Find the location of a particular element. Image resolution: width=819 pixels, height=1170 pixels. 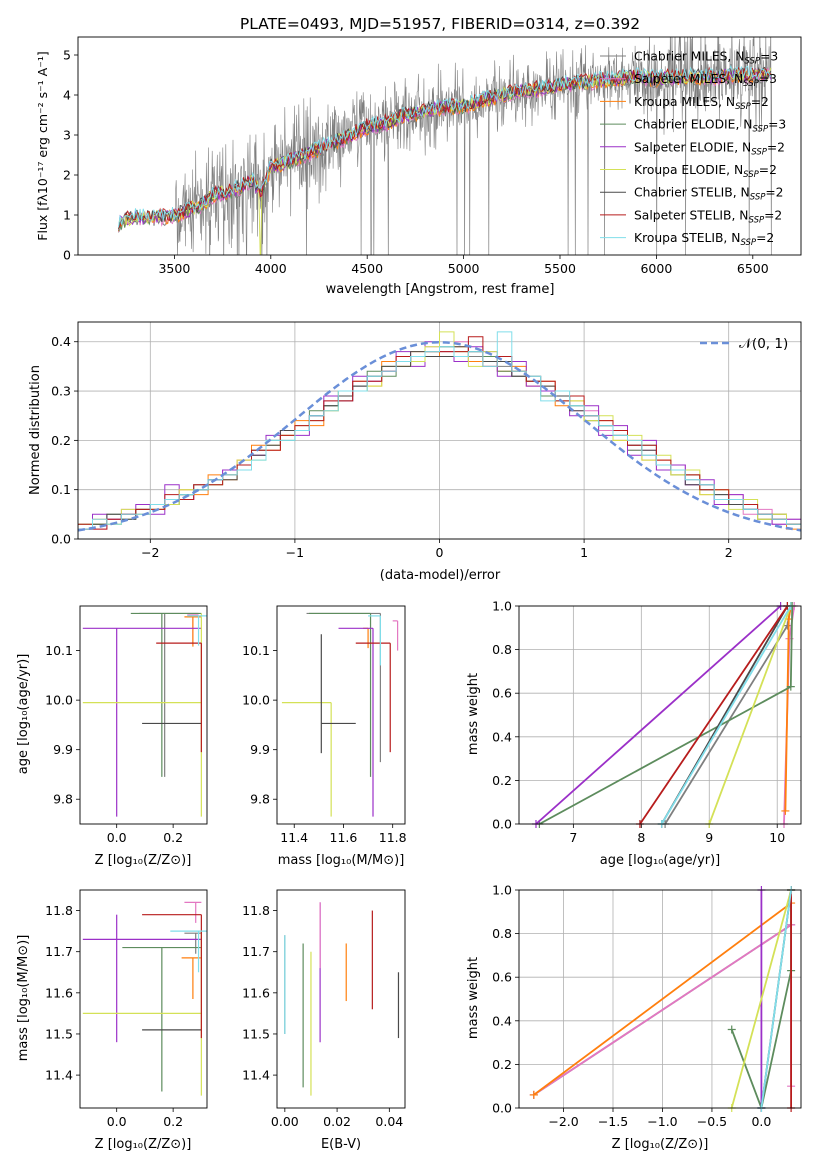

zweight-ylabel: mass weight is located at coordinates (473, 998).